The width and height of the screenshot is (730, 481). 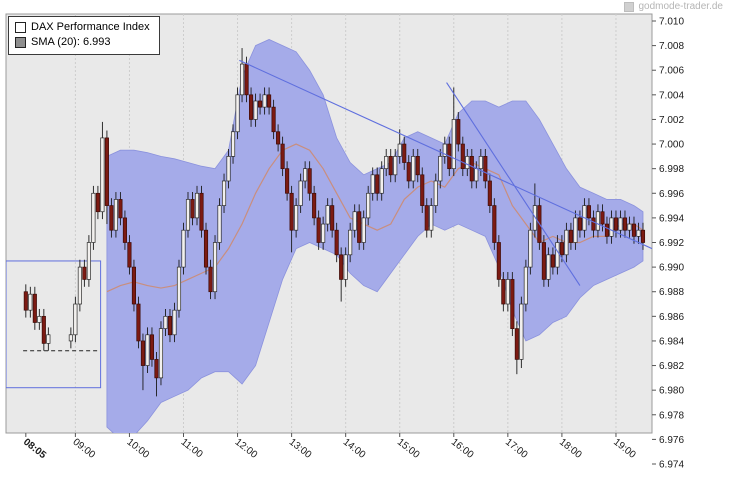 What do you see at coordinates (671, 120) in the screenshot?
I see `y-tick-label: 7.002` at bounding box center [671, 120].